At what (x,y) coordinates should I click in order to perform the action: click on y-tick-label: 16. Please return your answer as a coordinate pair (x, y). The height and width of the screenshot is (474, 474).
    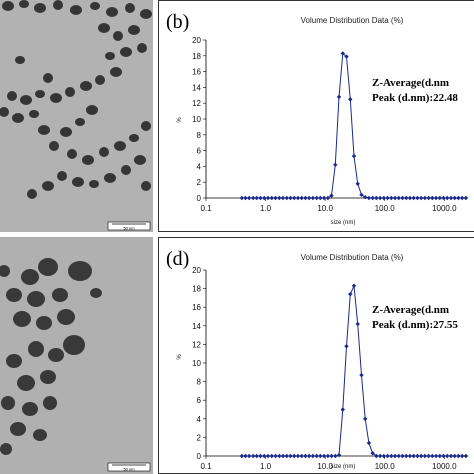
    Looking at the image, I should click on (196, 72).